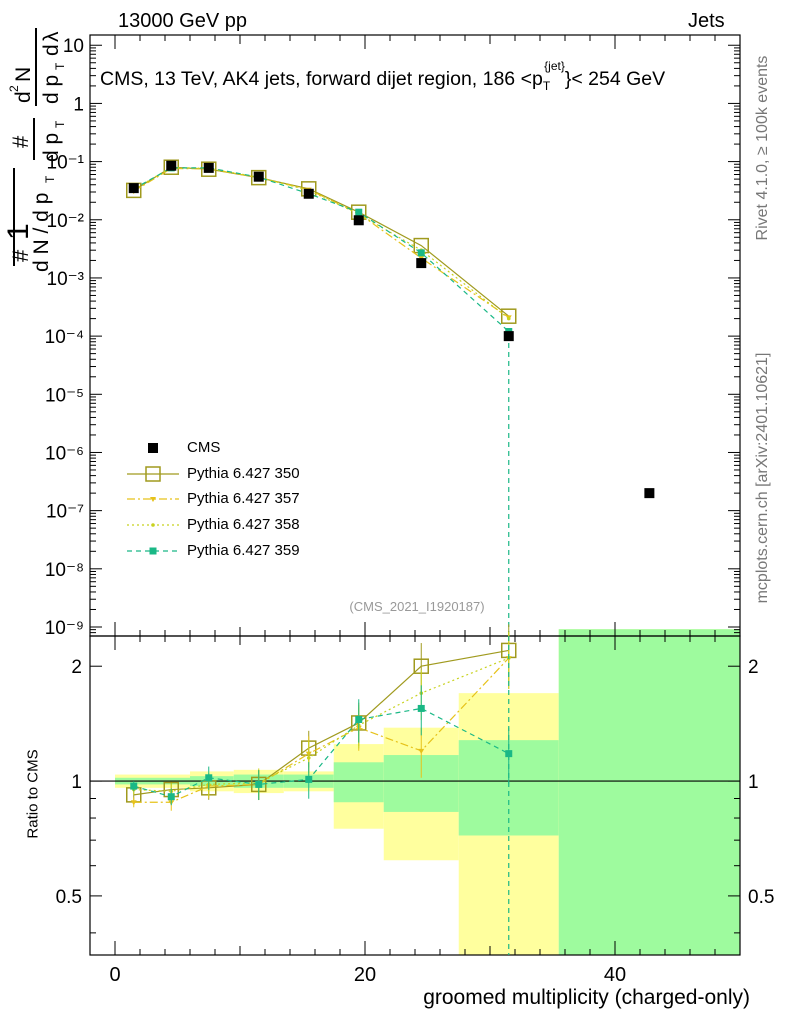 Image resolution: width=786 pixels, height=1024 pixels. I want to click on legend-label-cms: CMS, so click(204, 447).